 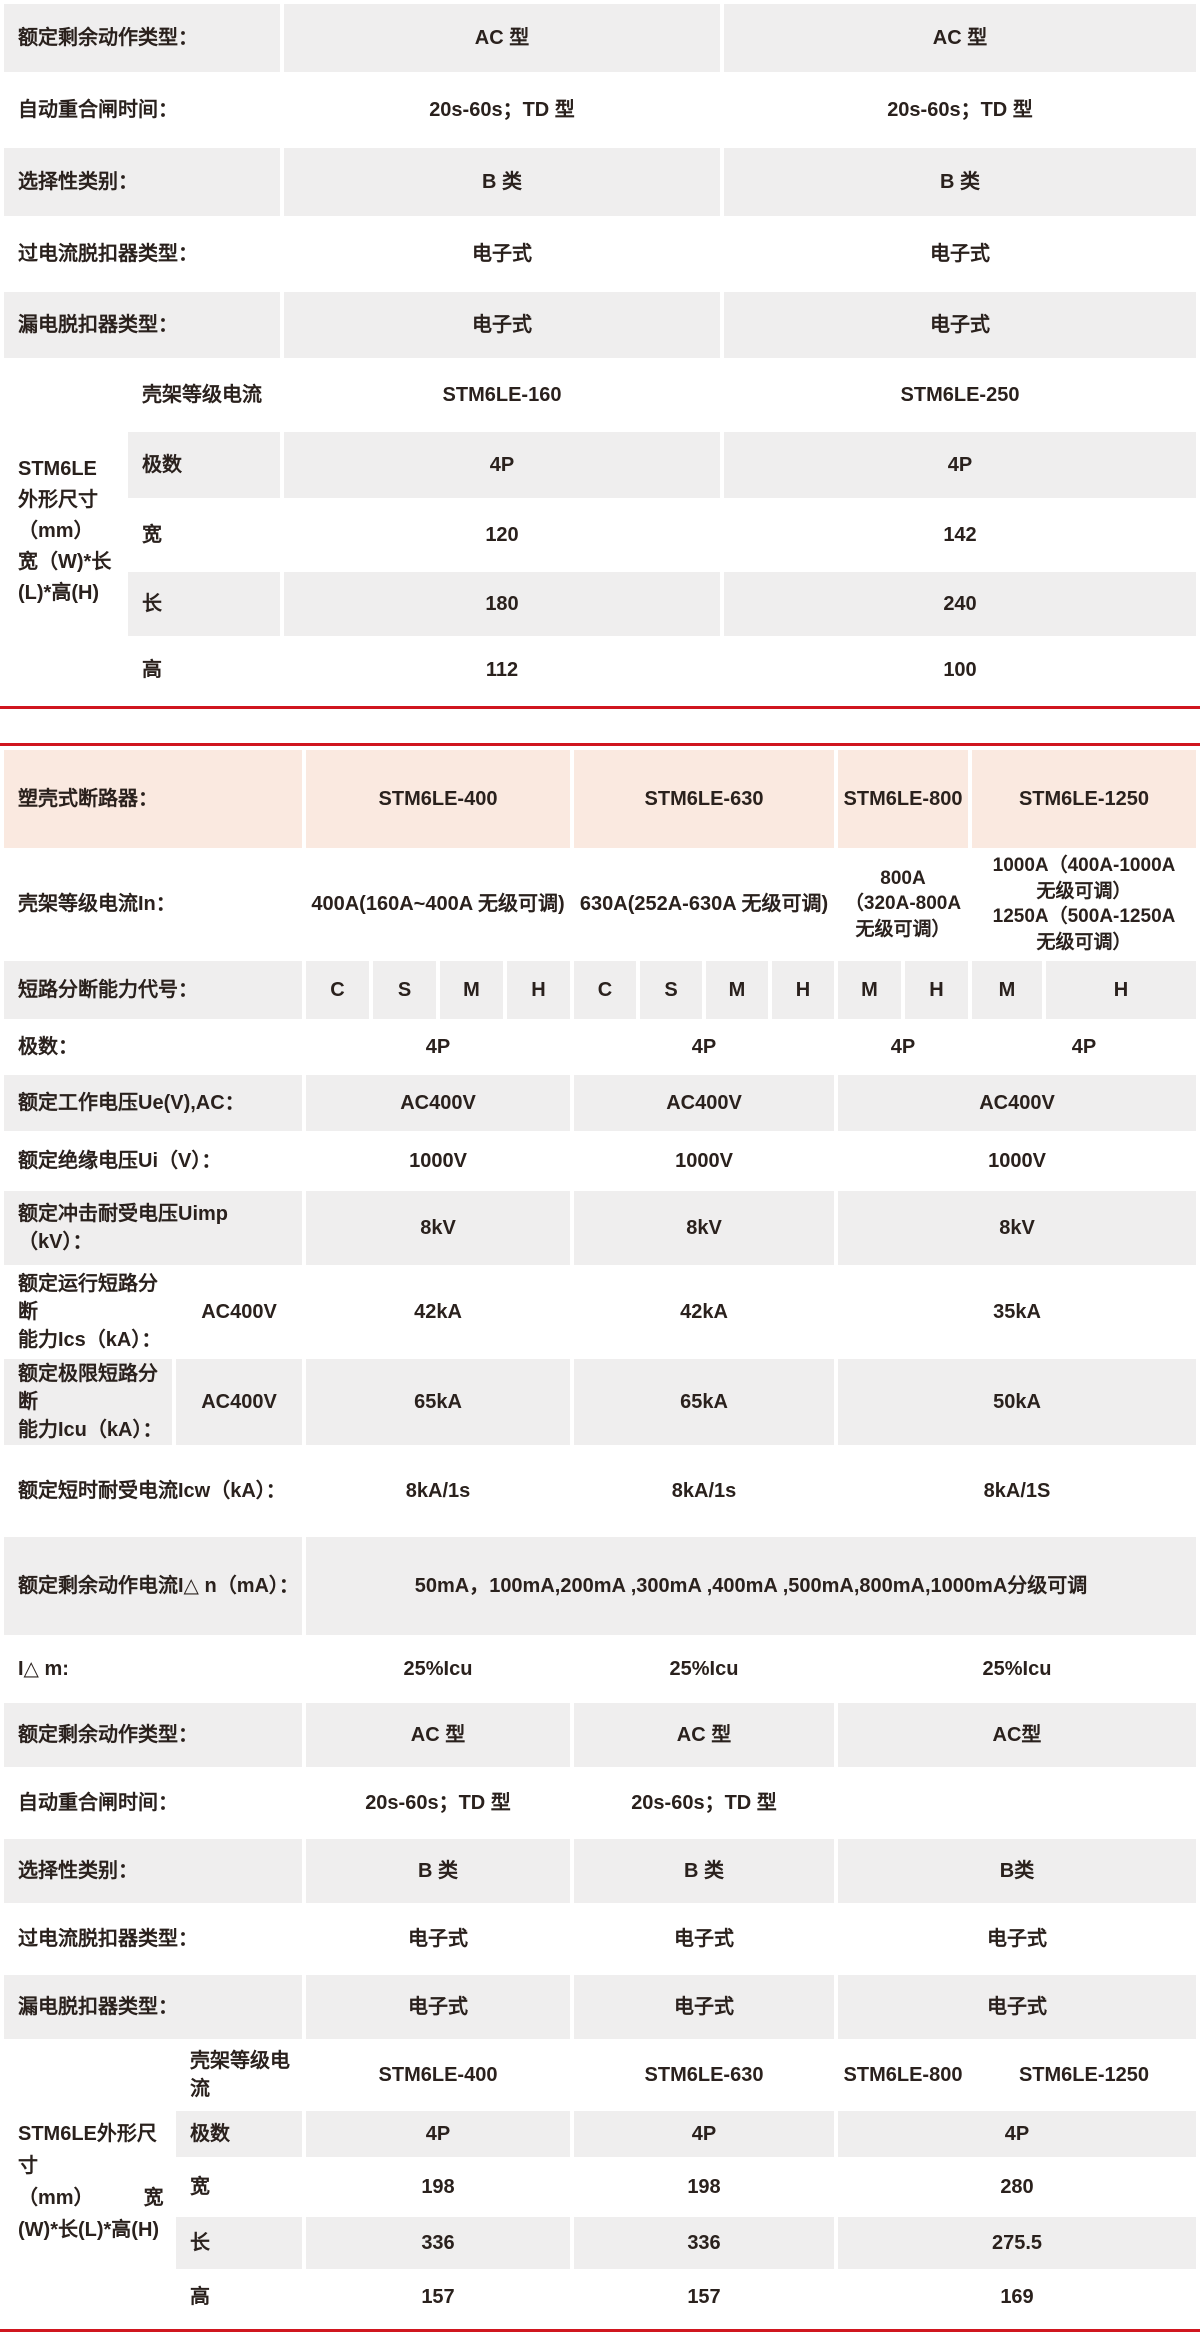 I want to click on row-dim-poles: 极数 4P 4P 4P, so click(x=600, y=2133).